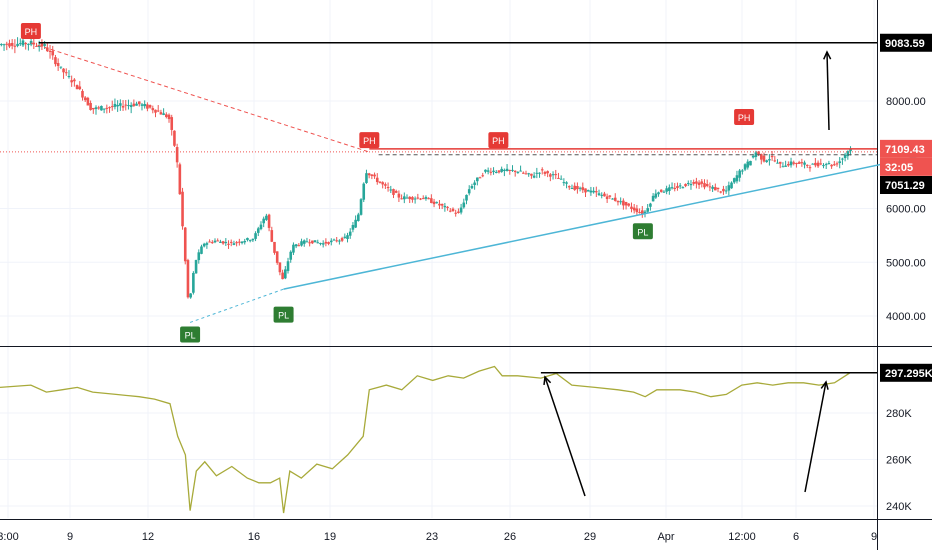 The height and width of the screenshot is (555, 932). I want to click on pivot-text: PL, so click(283, 316).